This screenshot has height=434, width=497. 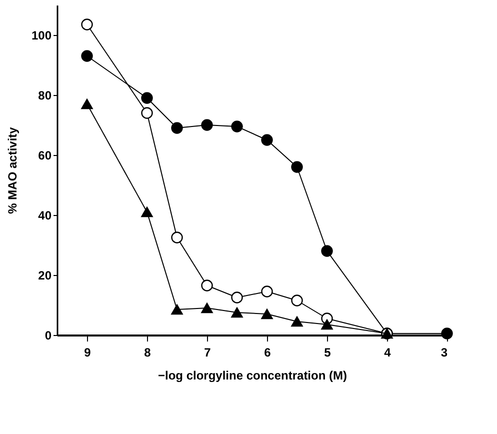 I want to click on y-tick-label: 60, so click(x=45, y=155).